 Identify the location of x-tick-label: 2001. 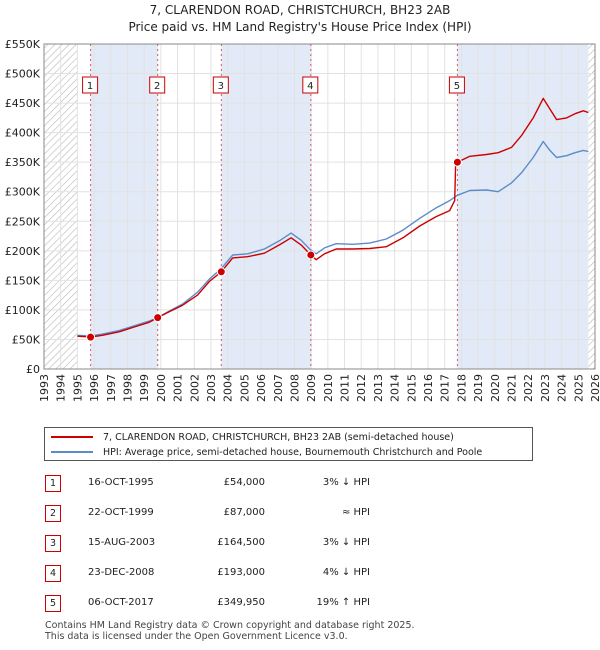
(178, 388).